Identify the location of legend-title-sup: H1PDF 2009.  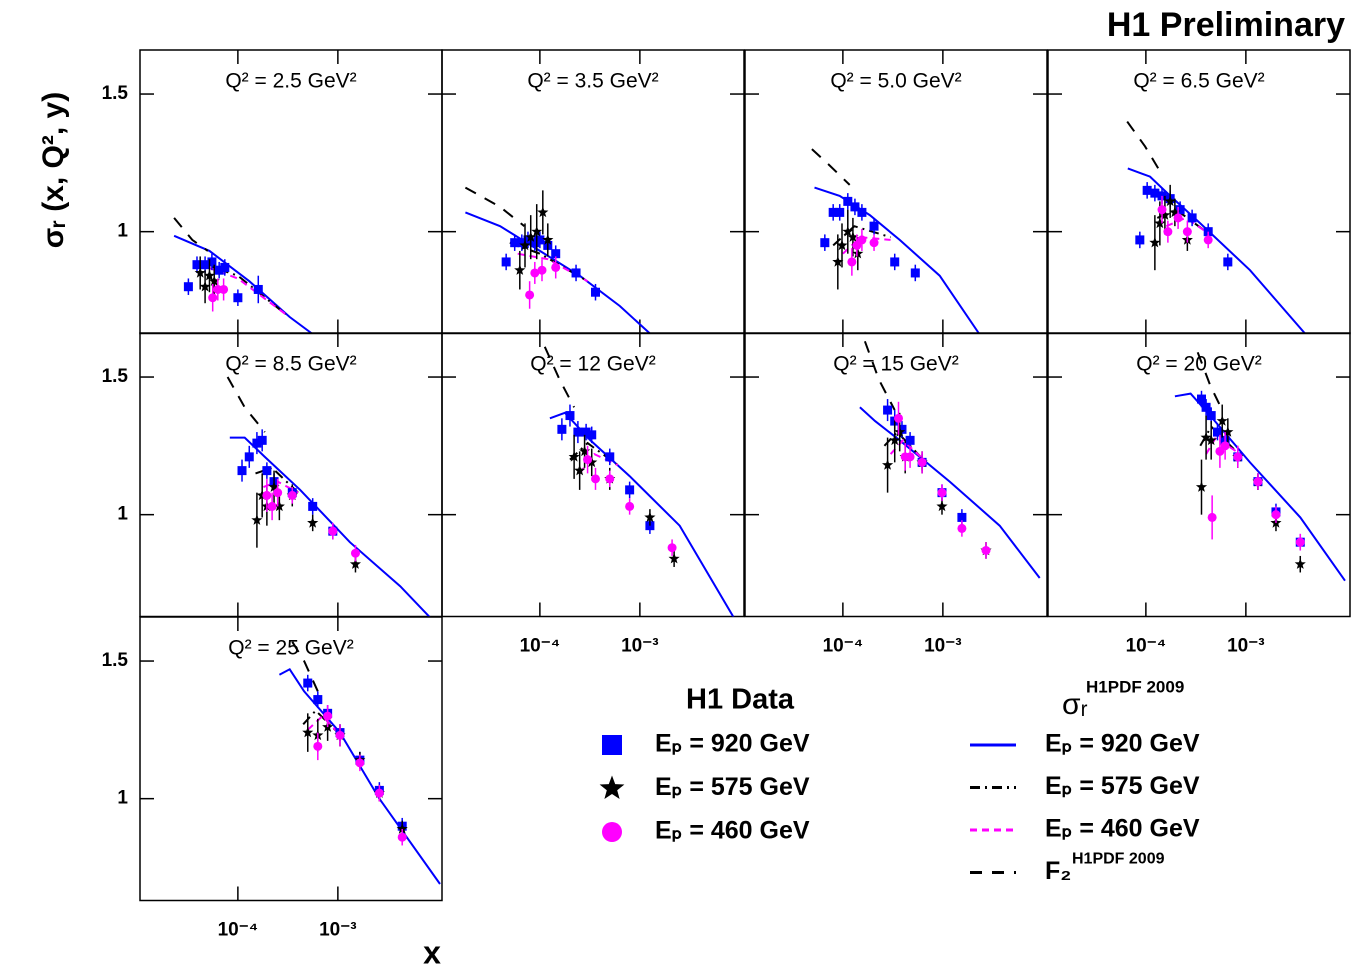
(1135, 686).